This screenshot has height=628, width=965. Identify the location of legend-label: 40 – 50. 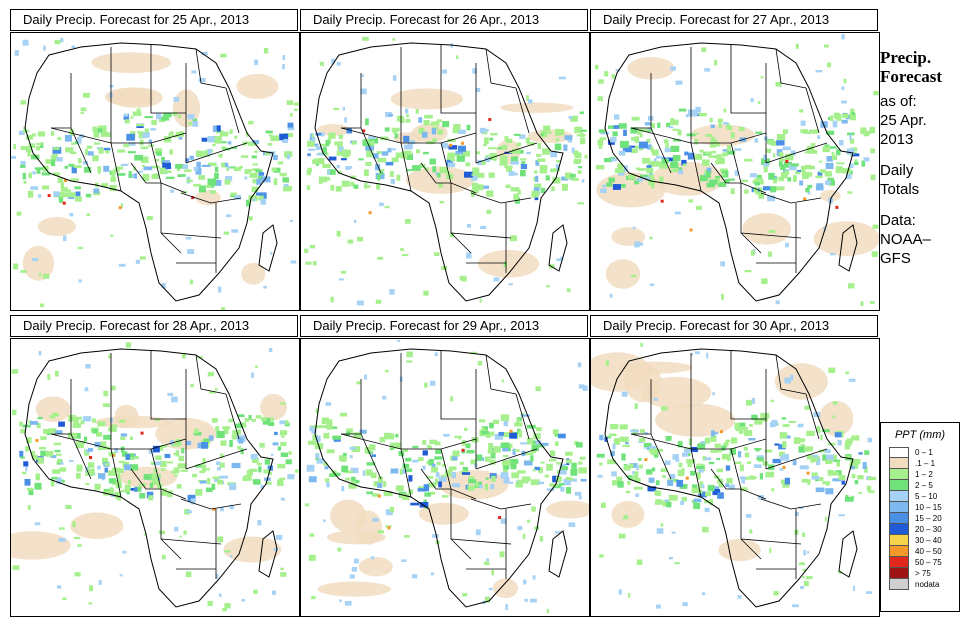
(928, 551).